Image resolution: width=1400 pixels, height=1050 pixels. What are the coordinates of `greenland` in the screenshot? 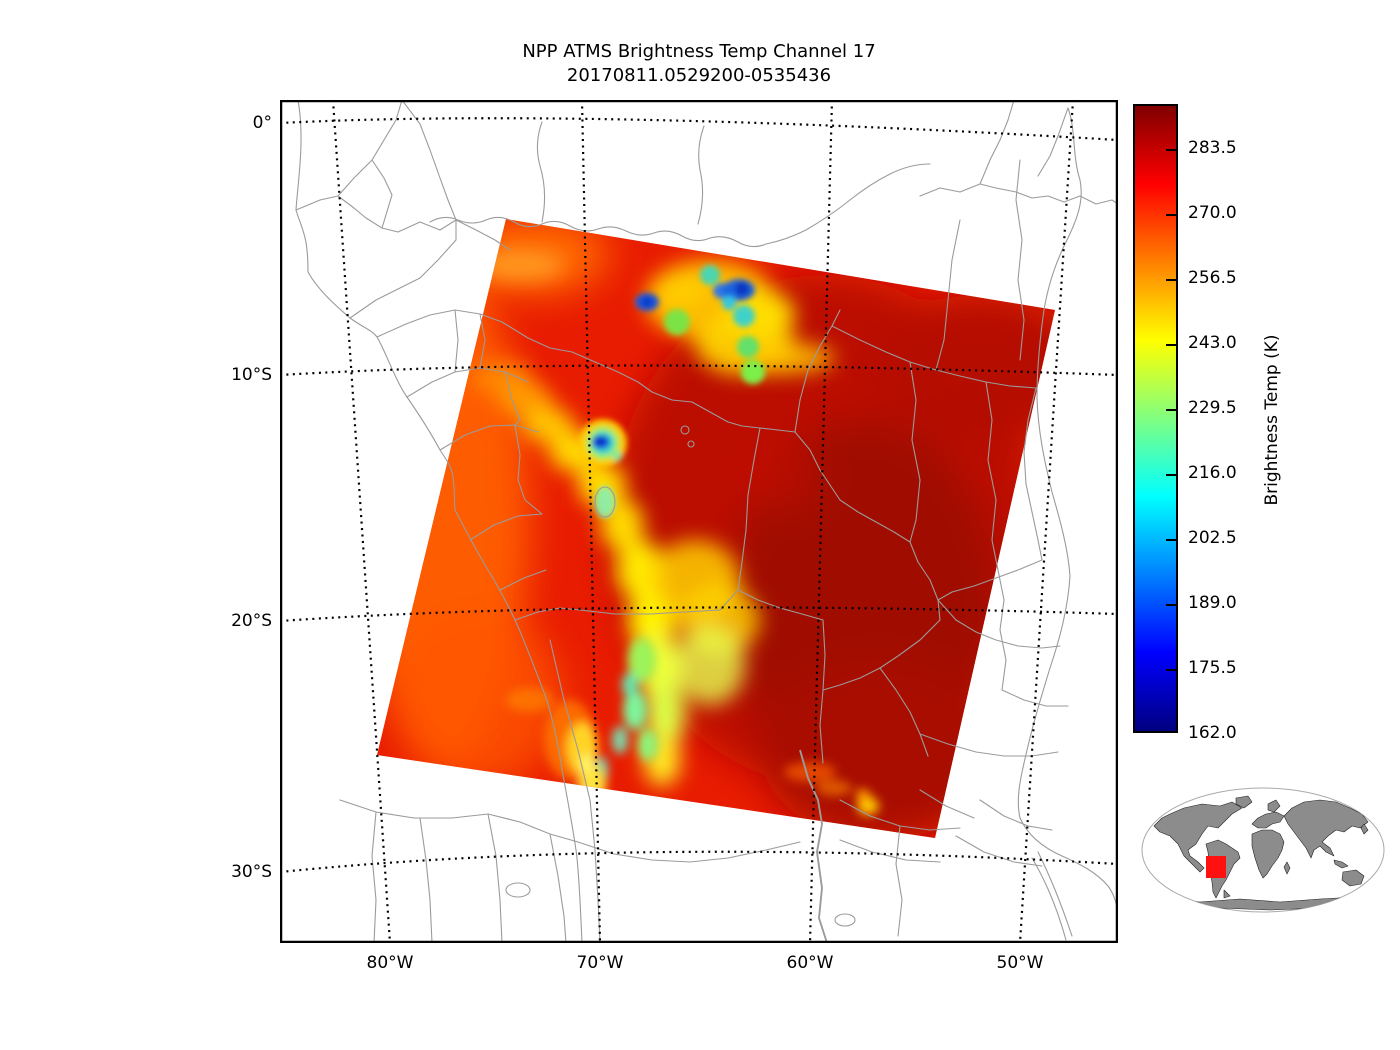 It's located at (1244, 802).